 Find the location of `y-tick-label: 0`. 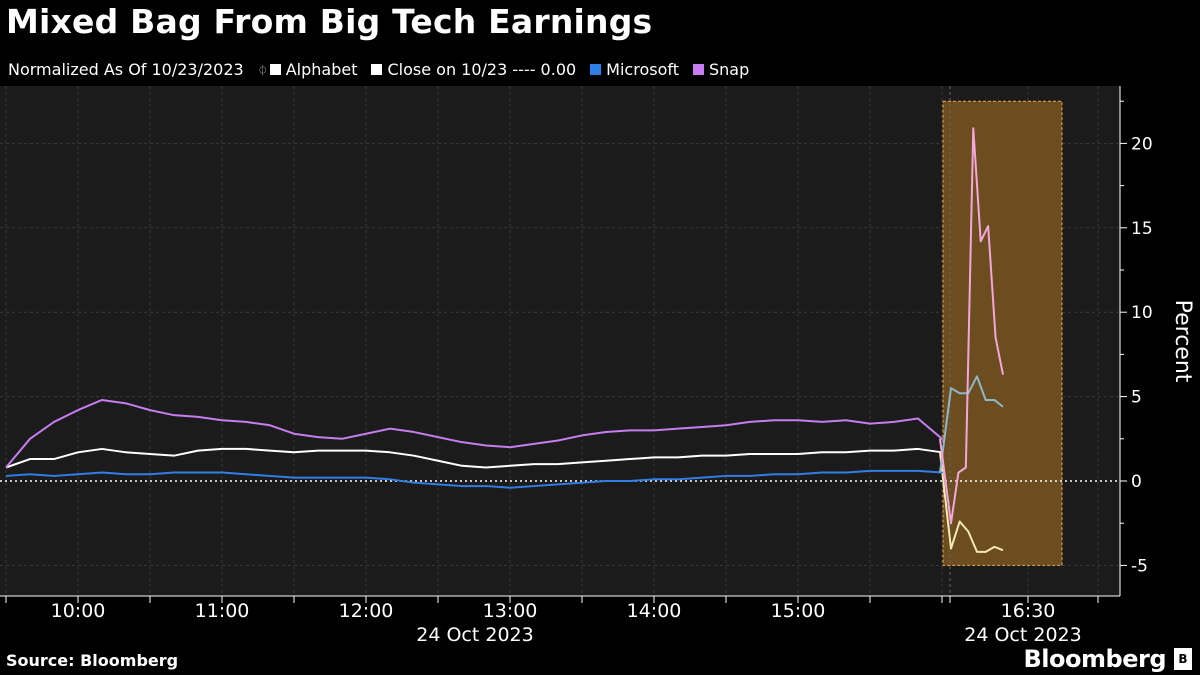

y-tick-label: 0 is located at coordinates (1136, 482).